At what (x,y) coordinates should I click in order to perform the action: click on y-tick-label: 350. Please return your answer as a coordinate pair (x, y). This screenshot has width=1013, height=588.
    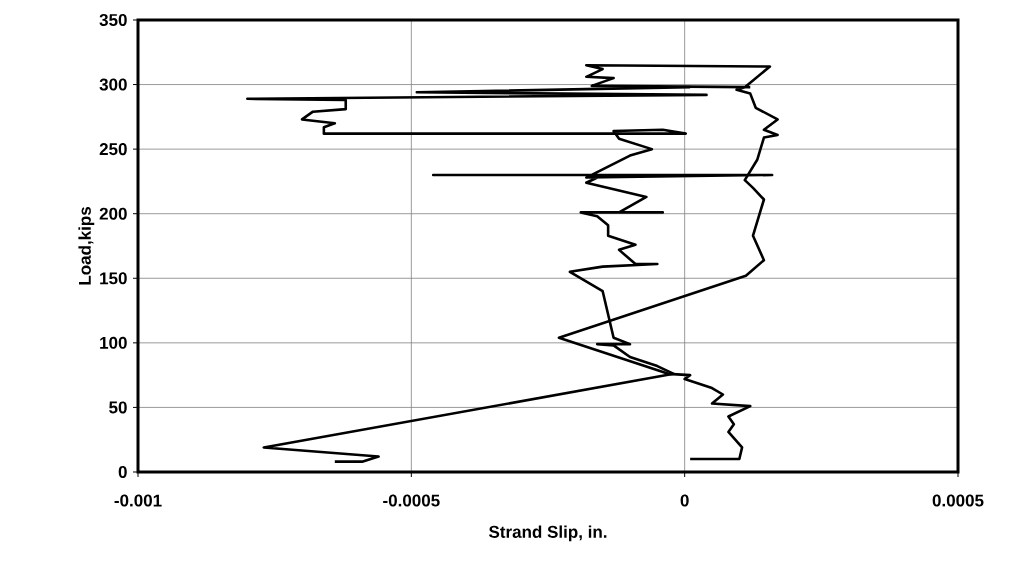
    Looking at the image, I should click on (113, 20).